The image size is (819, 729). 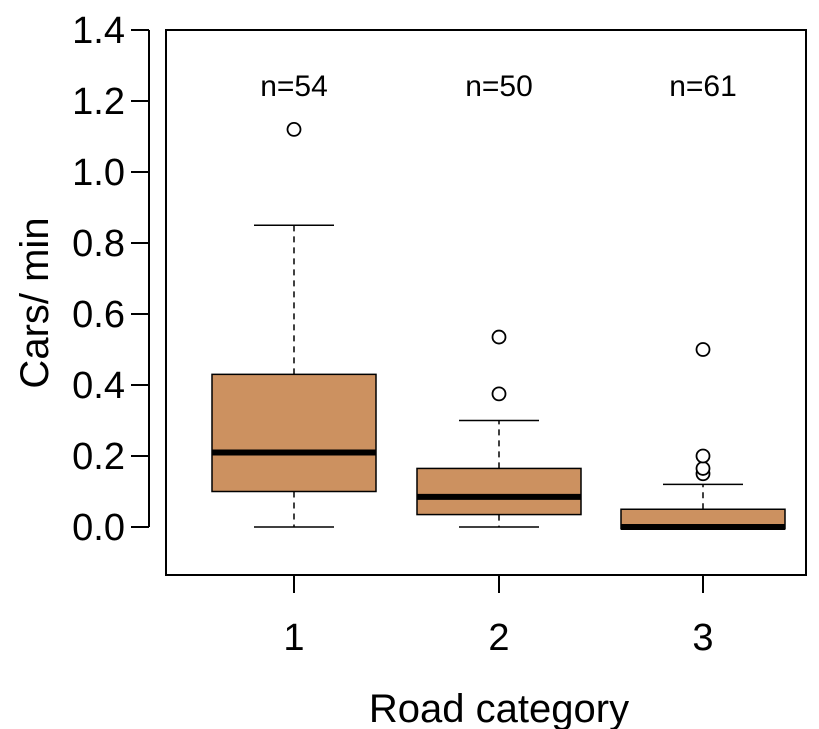 I want to click on sample-size-label: n=61, so click(x=703, y=86).